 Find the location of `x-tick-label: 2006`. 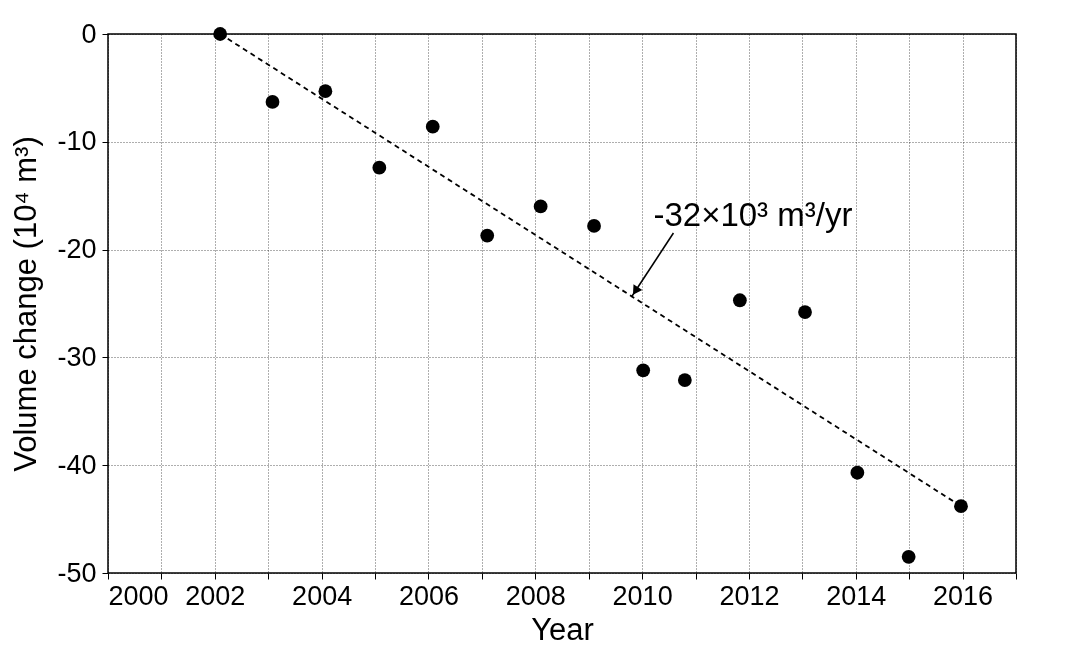

x-tick-label: 2006 is located at coordinates (429, 595).